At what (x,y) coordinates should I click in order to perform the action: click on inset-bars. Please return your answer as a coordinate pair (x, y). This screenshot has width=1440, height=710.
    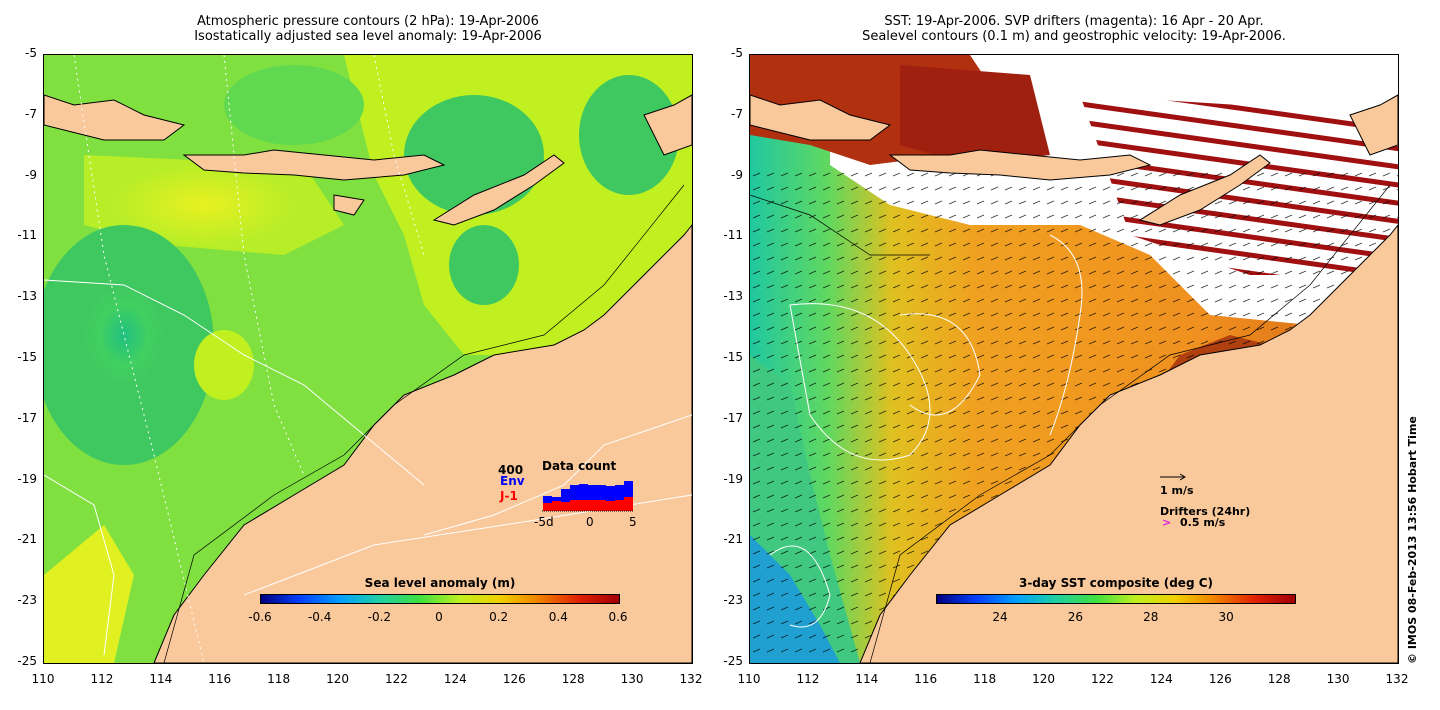
    Looking at the image, I should click on (588, 496).